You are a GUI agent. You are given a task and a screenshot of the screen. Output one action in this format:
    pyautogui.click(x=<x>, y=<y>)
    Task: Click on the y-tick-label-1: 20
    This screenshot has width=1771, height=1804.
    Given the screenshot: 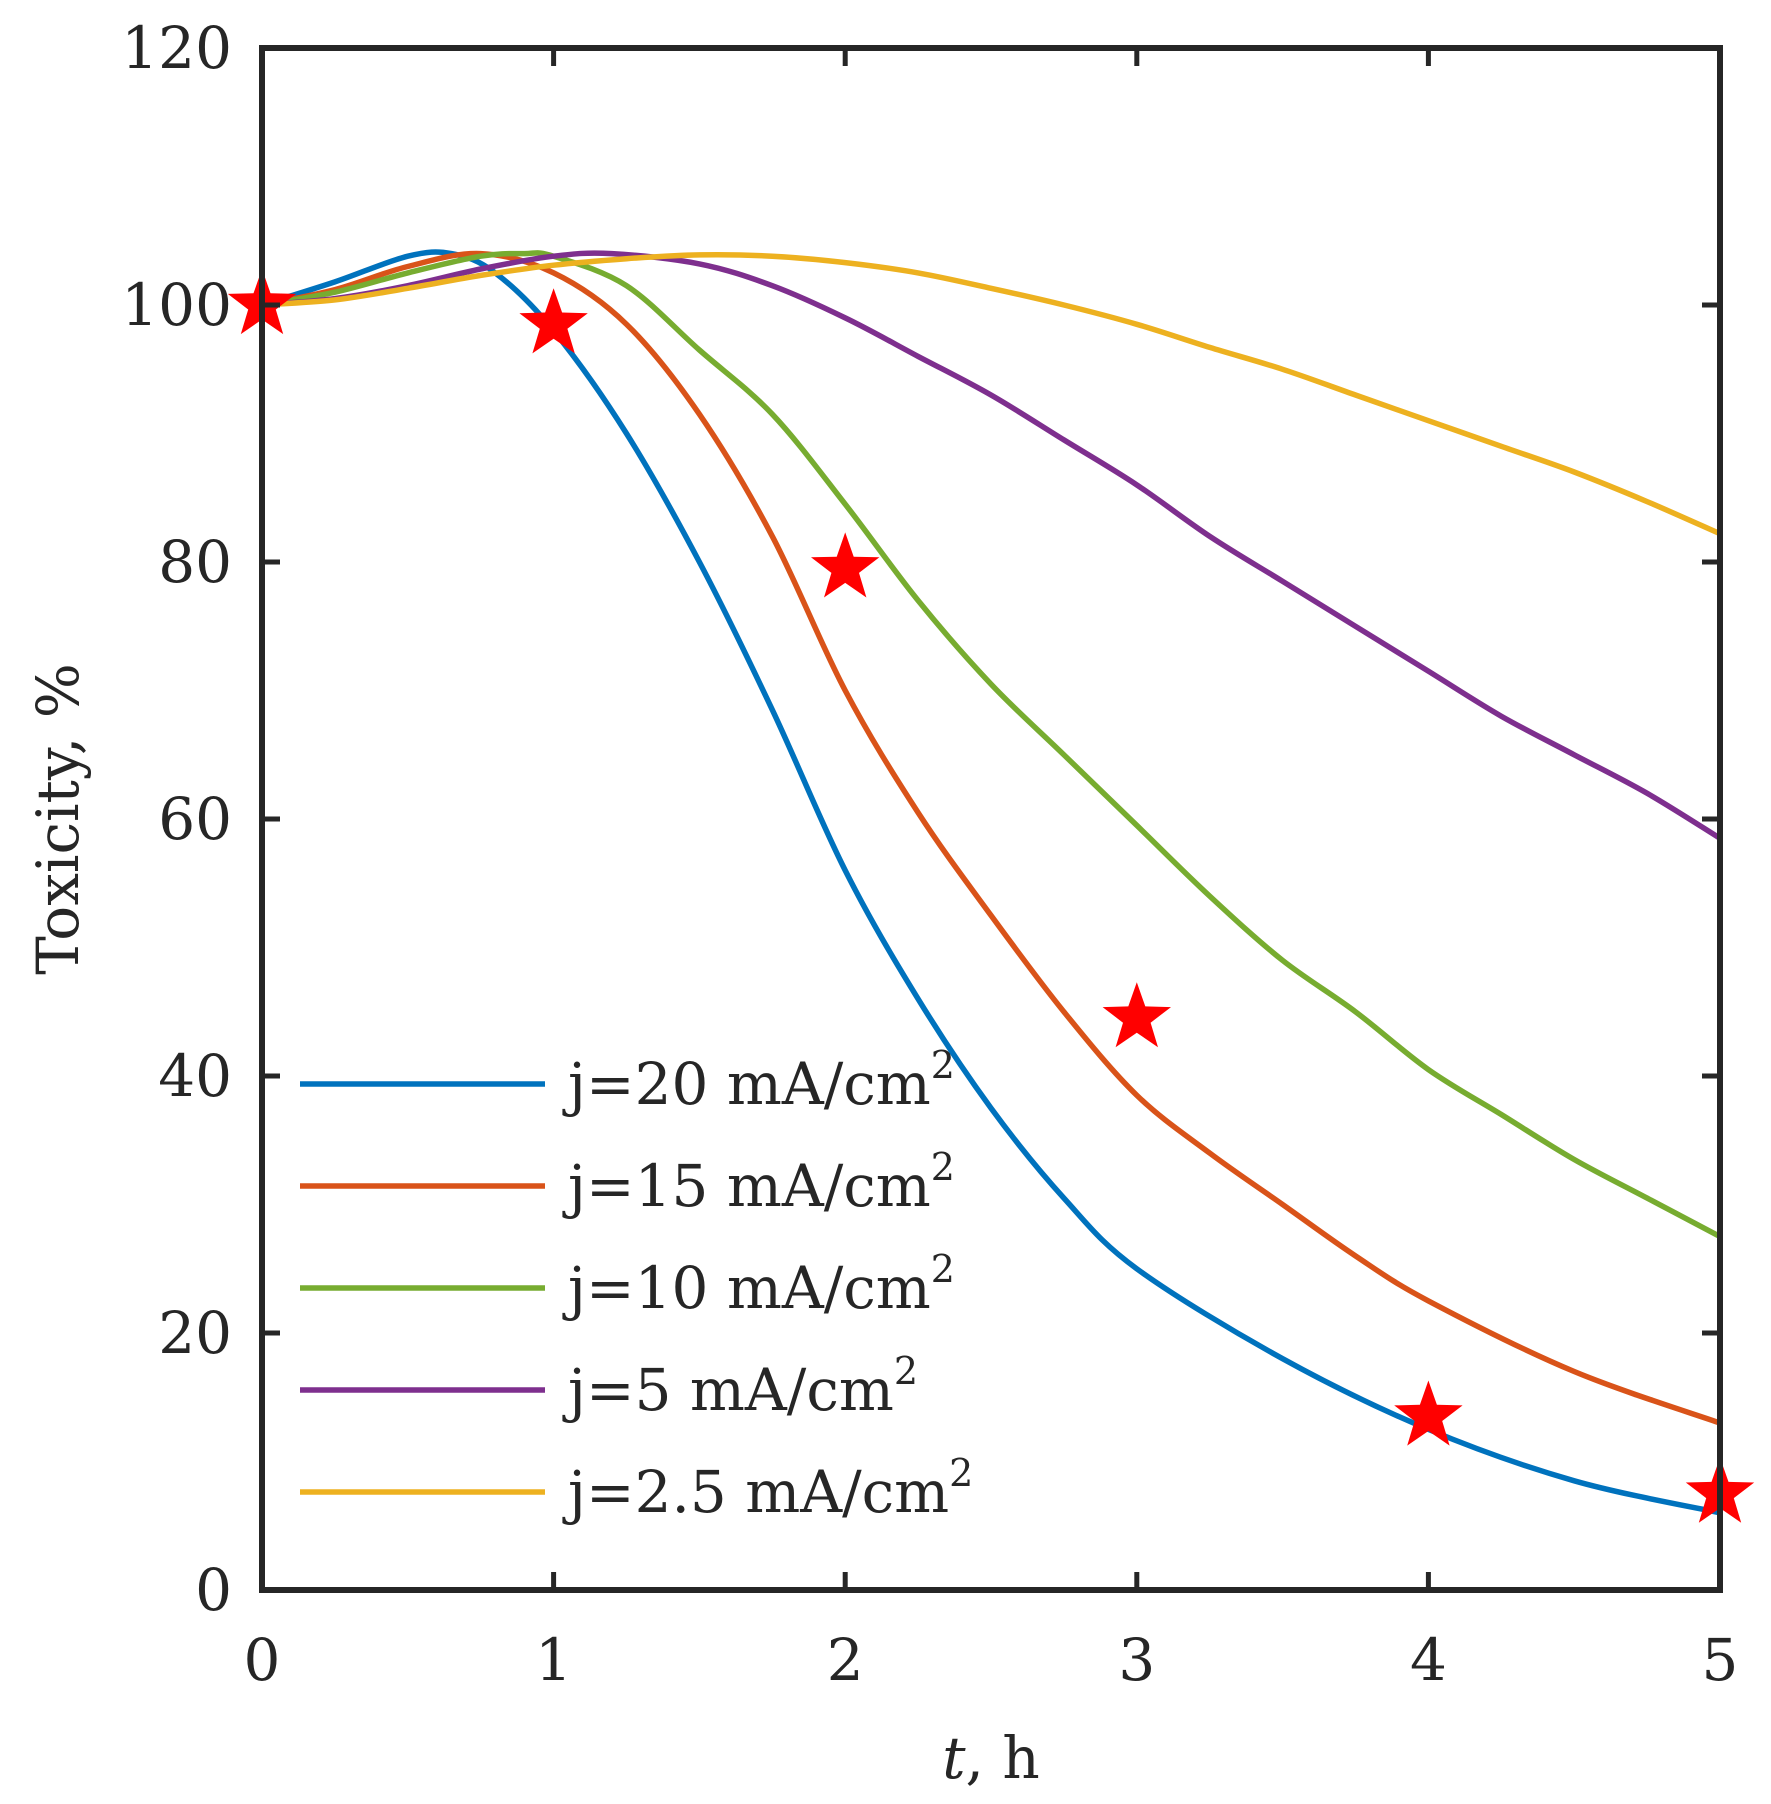 What is the action you would take?
    pyautogui.click(x=195, y=1333)
    